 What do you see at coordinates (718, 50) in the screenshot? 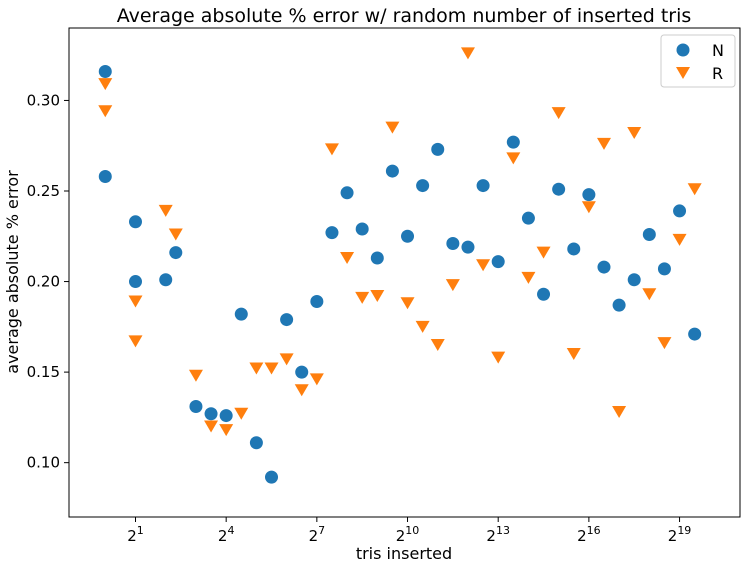
I see `legend-label-n: N` at bounding box center [718, 50].